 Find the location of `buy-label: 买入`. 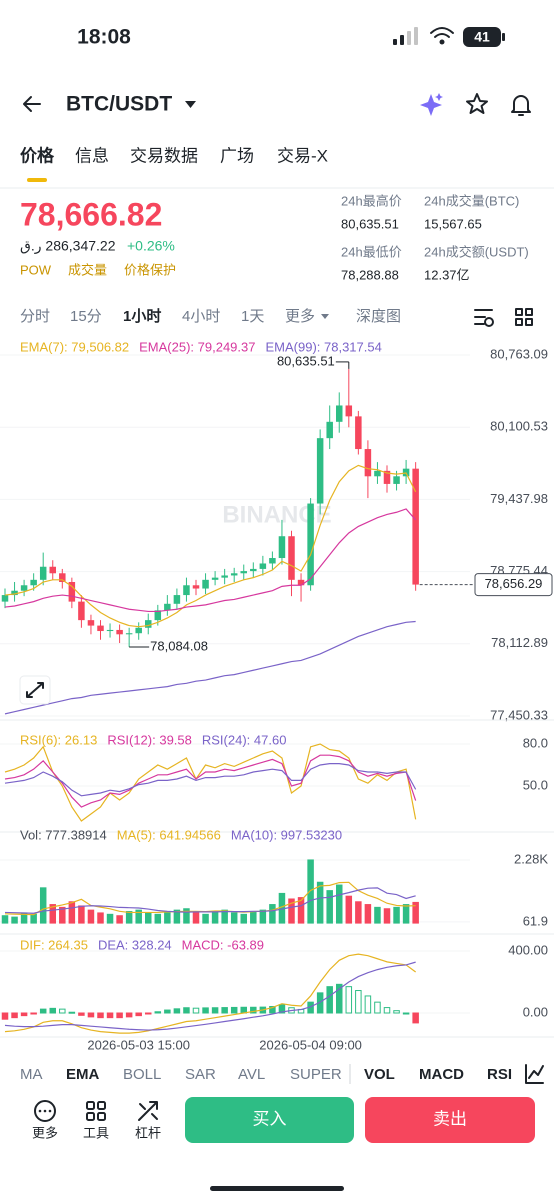

buy-label: 买入 is located at coordinates (270, 1118).